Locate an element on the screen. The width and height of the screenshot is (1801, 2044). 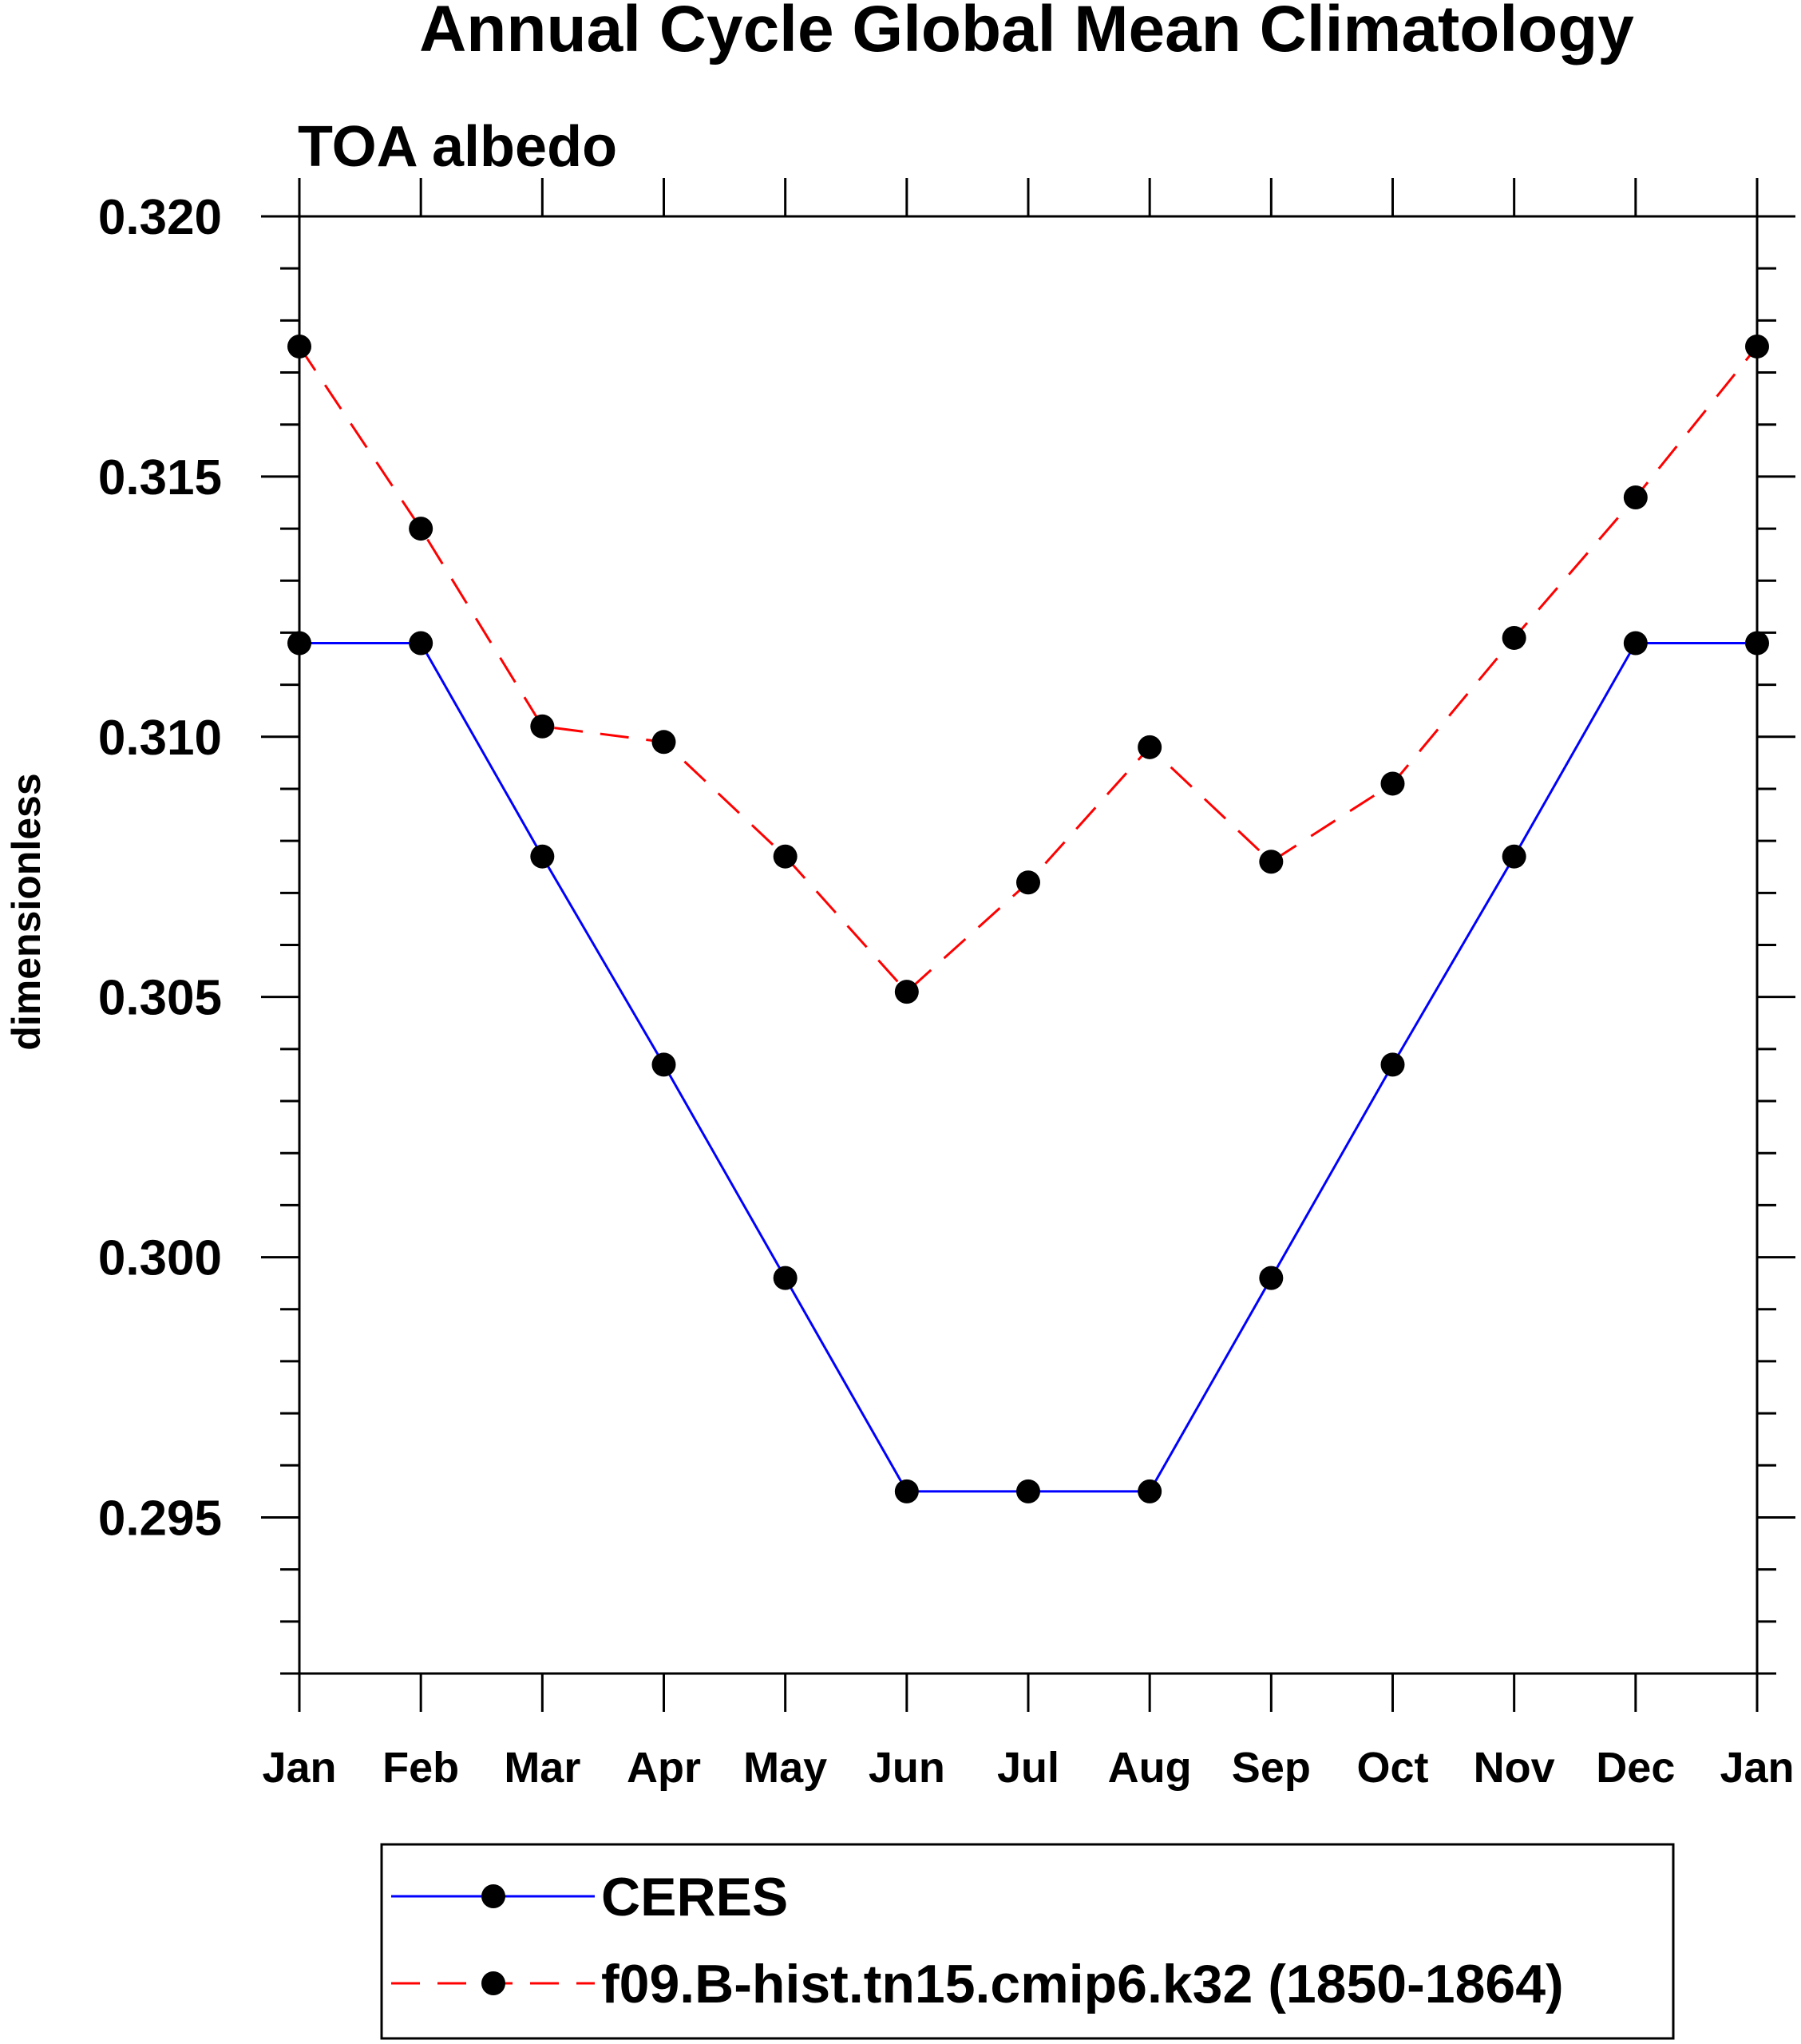
y-tick-label: 0.300 is located at coordinates (160, 1258).